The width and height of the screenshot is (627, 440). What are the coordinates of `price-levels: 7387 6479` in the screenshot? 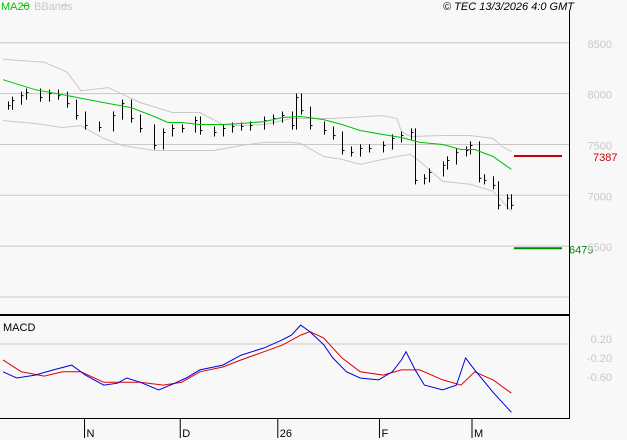 It's located at (565, 204).